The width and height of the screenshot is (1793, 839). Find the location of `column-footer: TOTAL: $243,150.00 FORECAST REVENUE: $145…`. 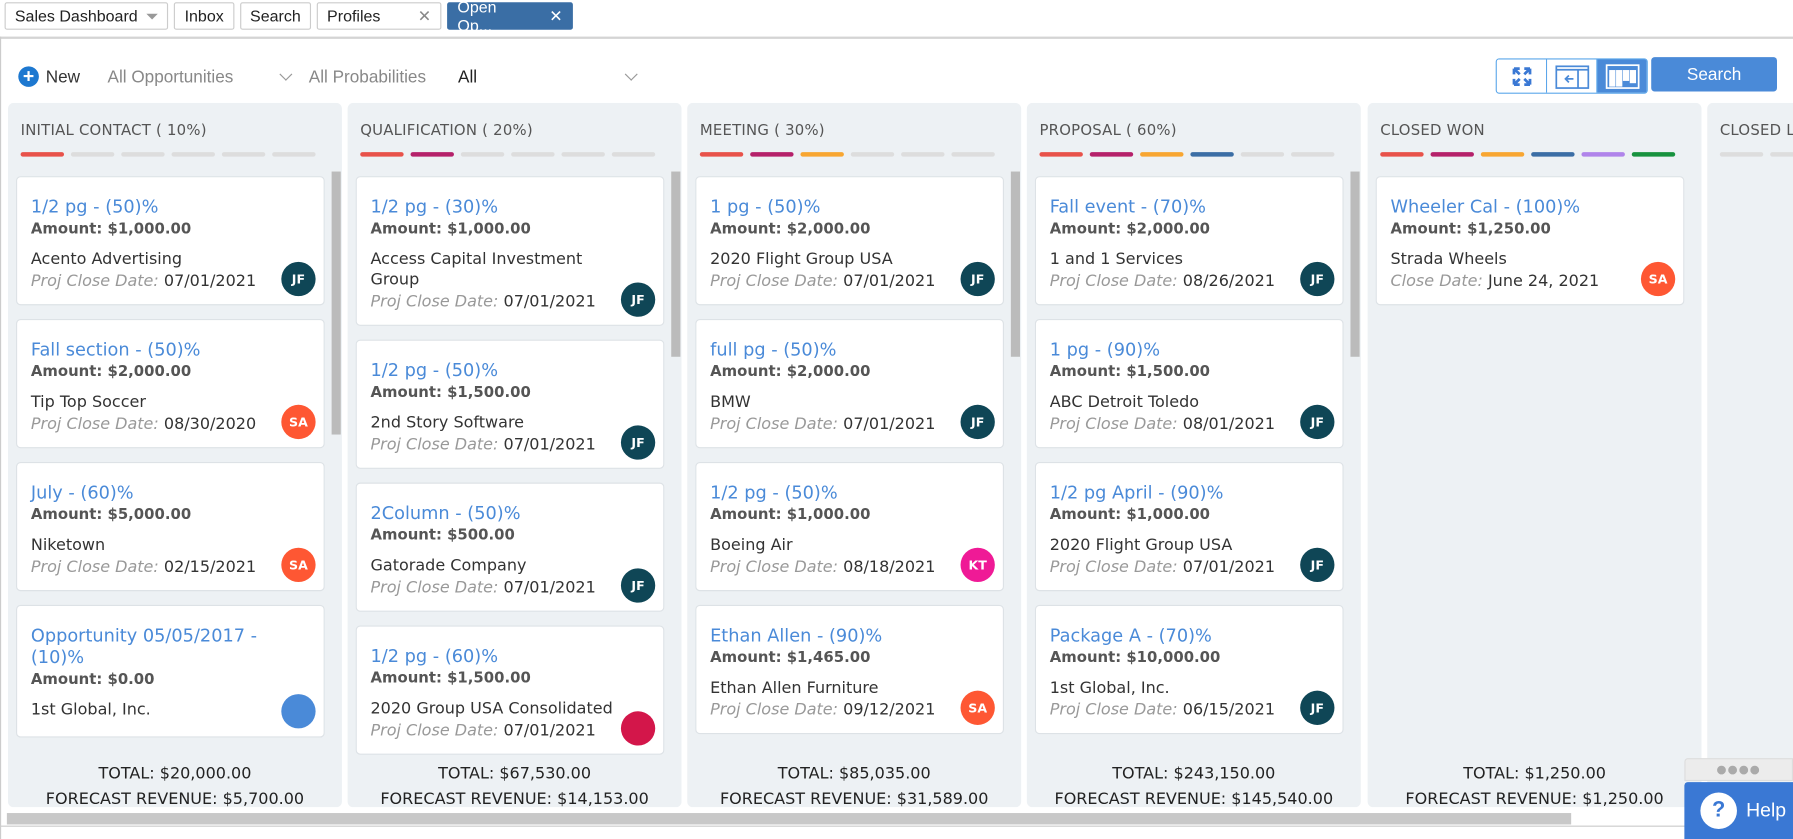

column-footer: TOTAL: $243,150.00 FORECAST REVENUE: $145… is located at coordinates (1194, 785).